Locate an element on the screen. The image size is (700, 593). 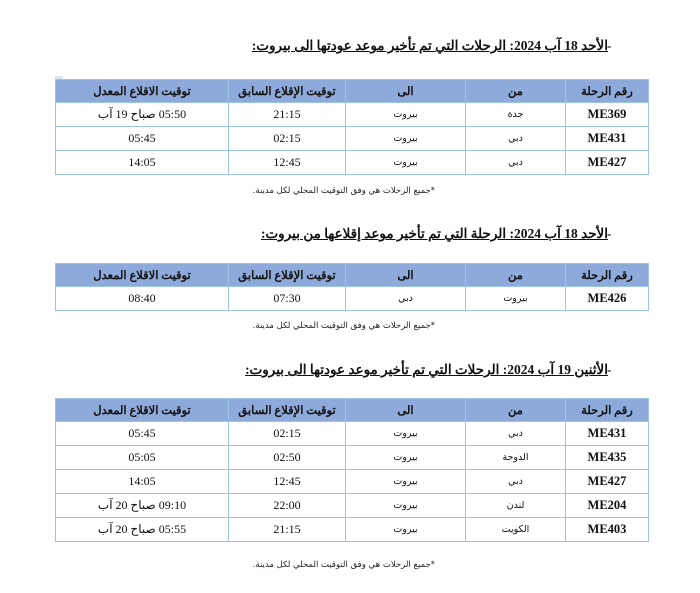
origin: الكويت is located at coordinates (515, 529).